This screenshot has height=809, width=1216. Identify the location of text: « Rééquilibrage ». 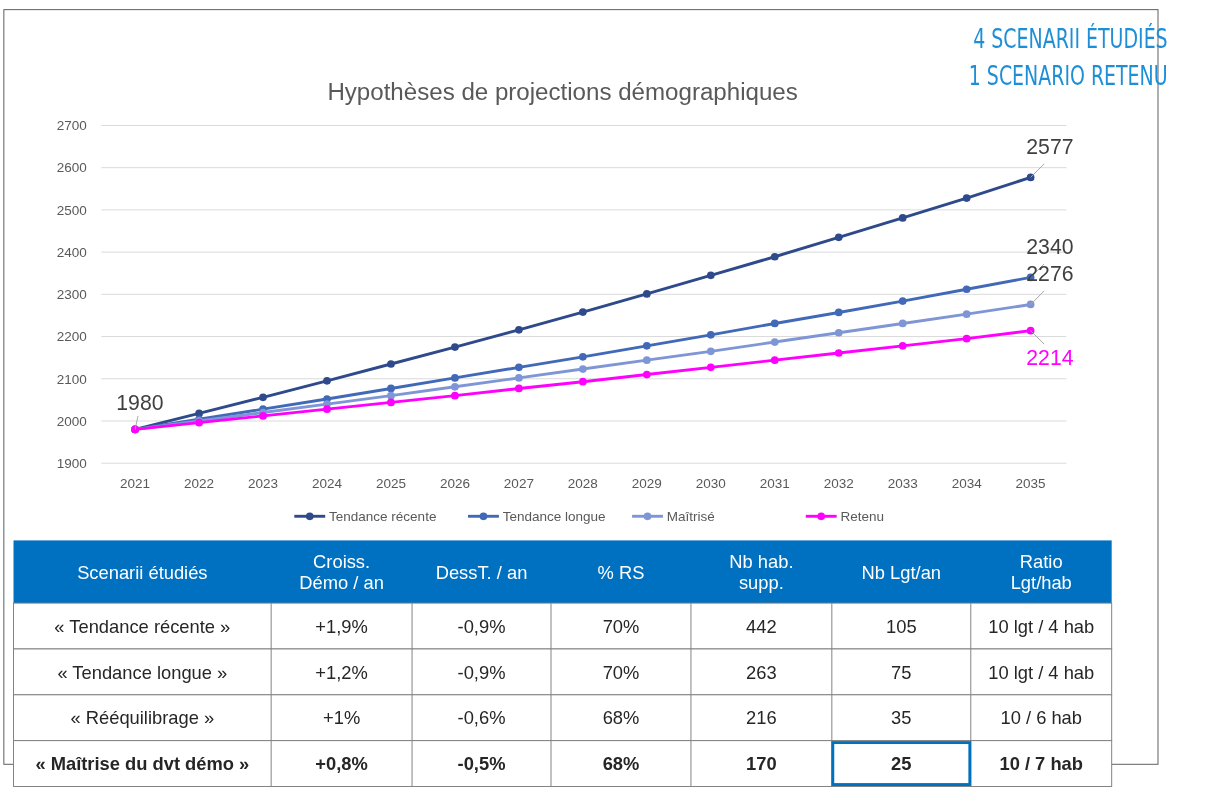
(142, 718).